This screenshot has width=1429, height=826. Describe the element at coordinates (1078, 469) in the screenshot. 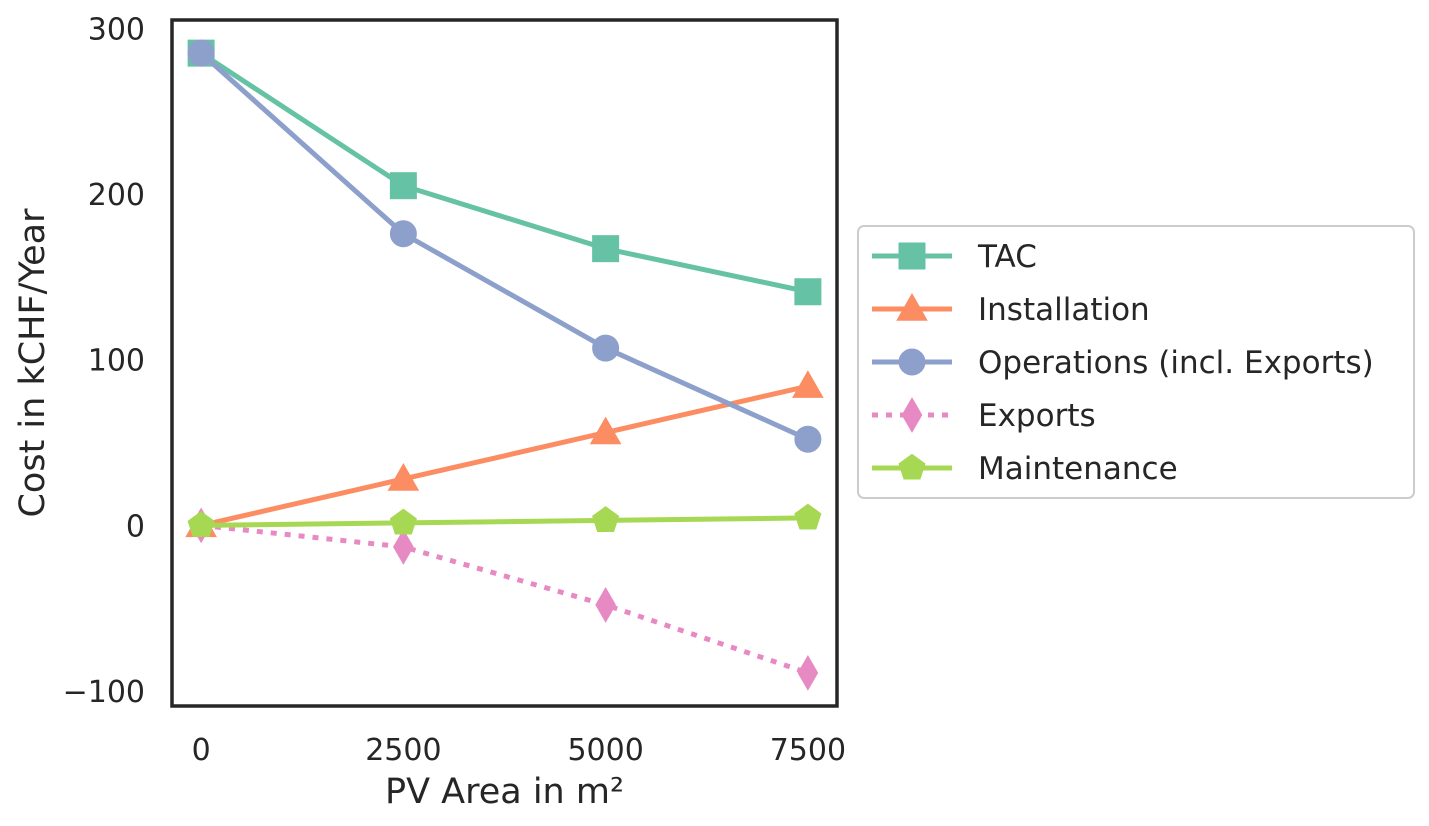

I see `legend-label: Maintenance` at that location.